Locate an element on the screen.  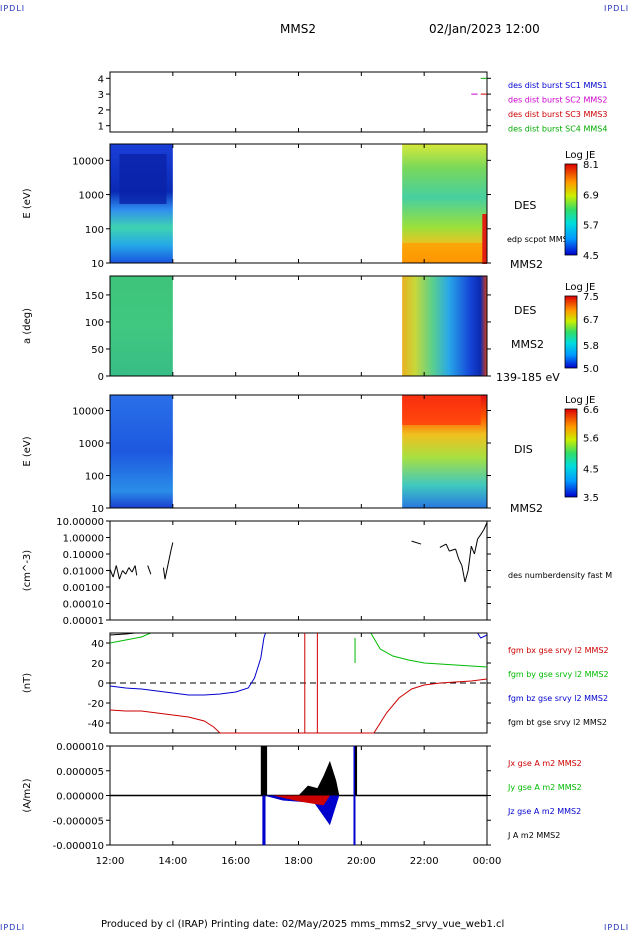
y-tick-label: 3 is located at coordinates (101, 95).